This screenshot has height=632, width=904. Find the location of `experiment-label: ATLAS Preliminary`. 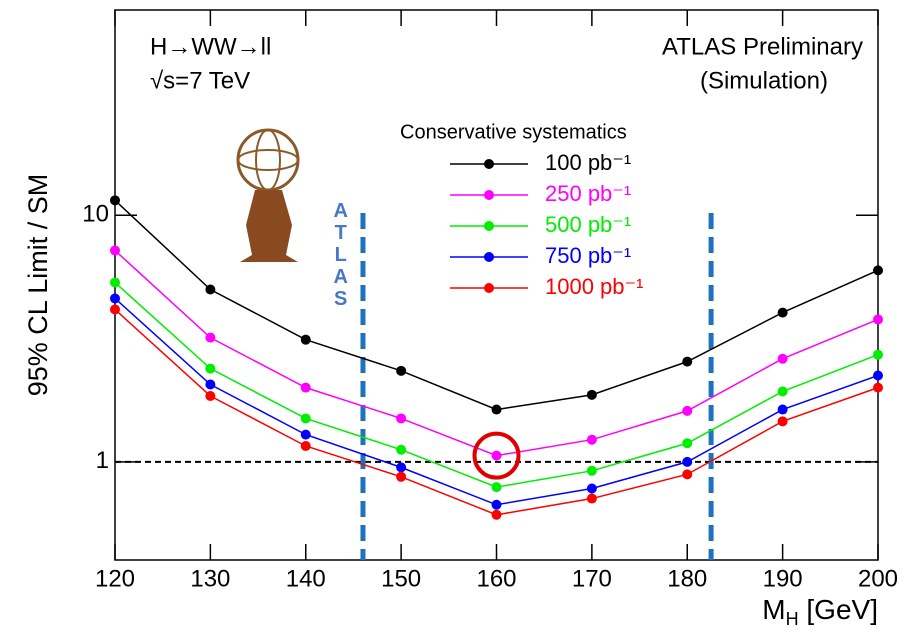

experiment-label: ATLAS Preliminary is located at coordinates (762, 46).